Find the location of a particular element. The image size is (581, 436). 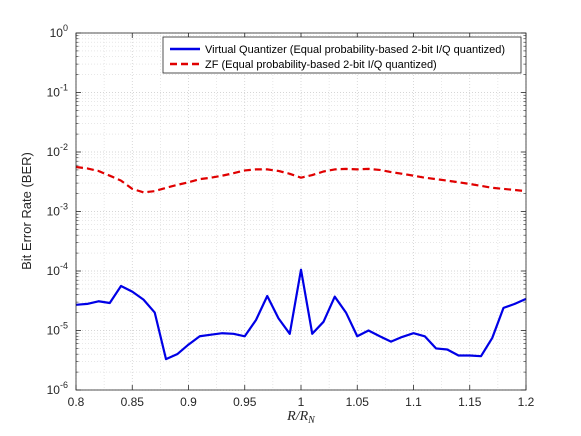

x-tick-label: 0.9 is located at coordinates (188, 402).